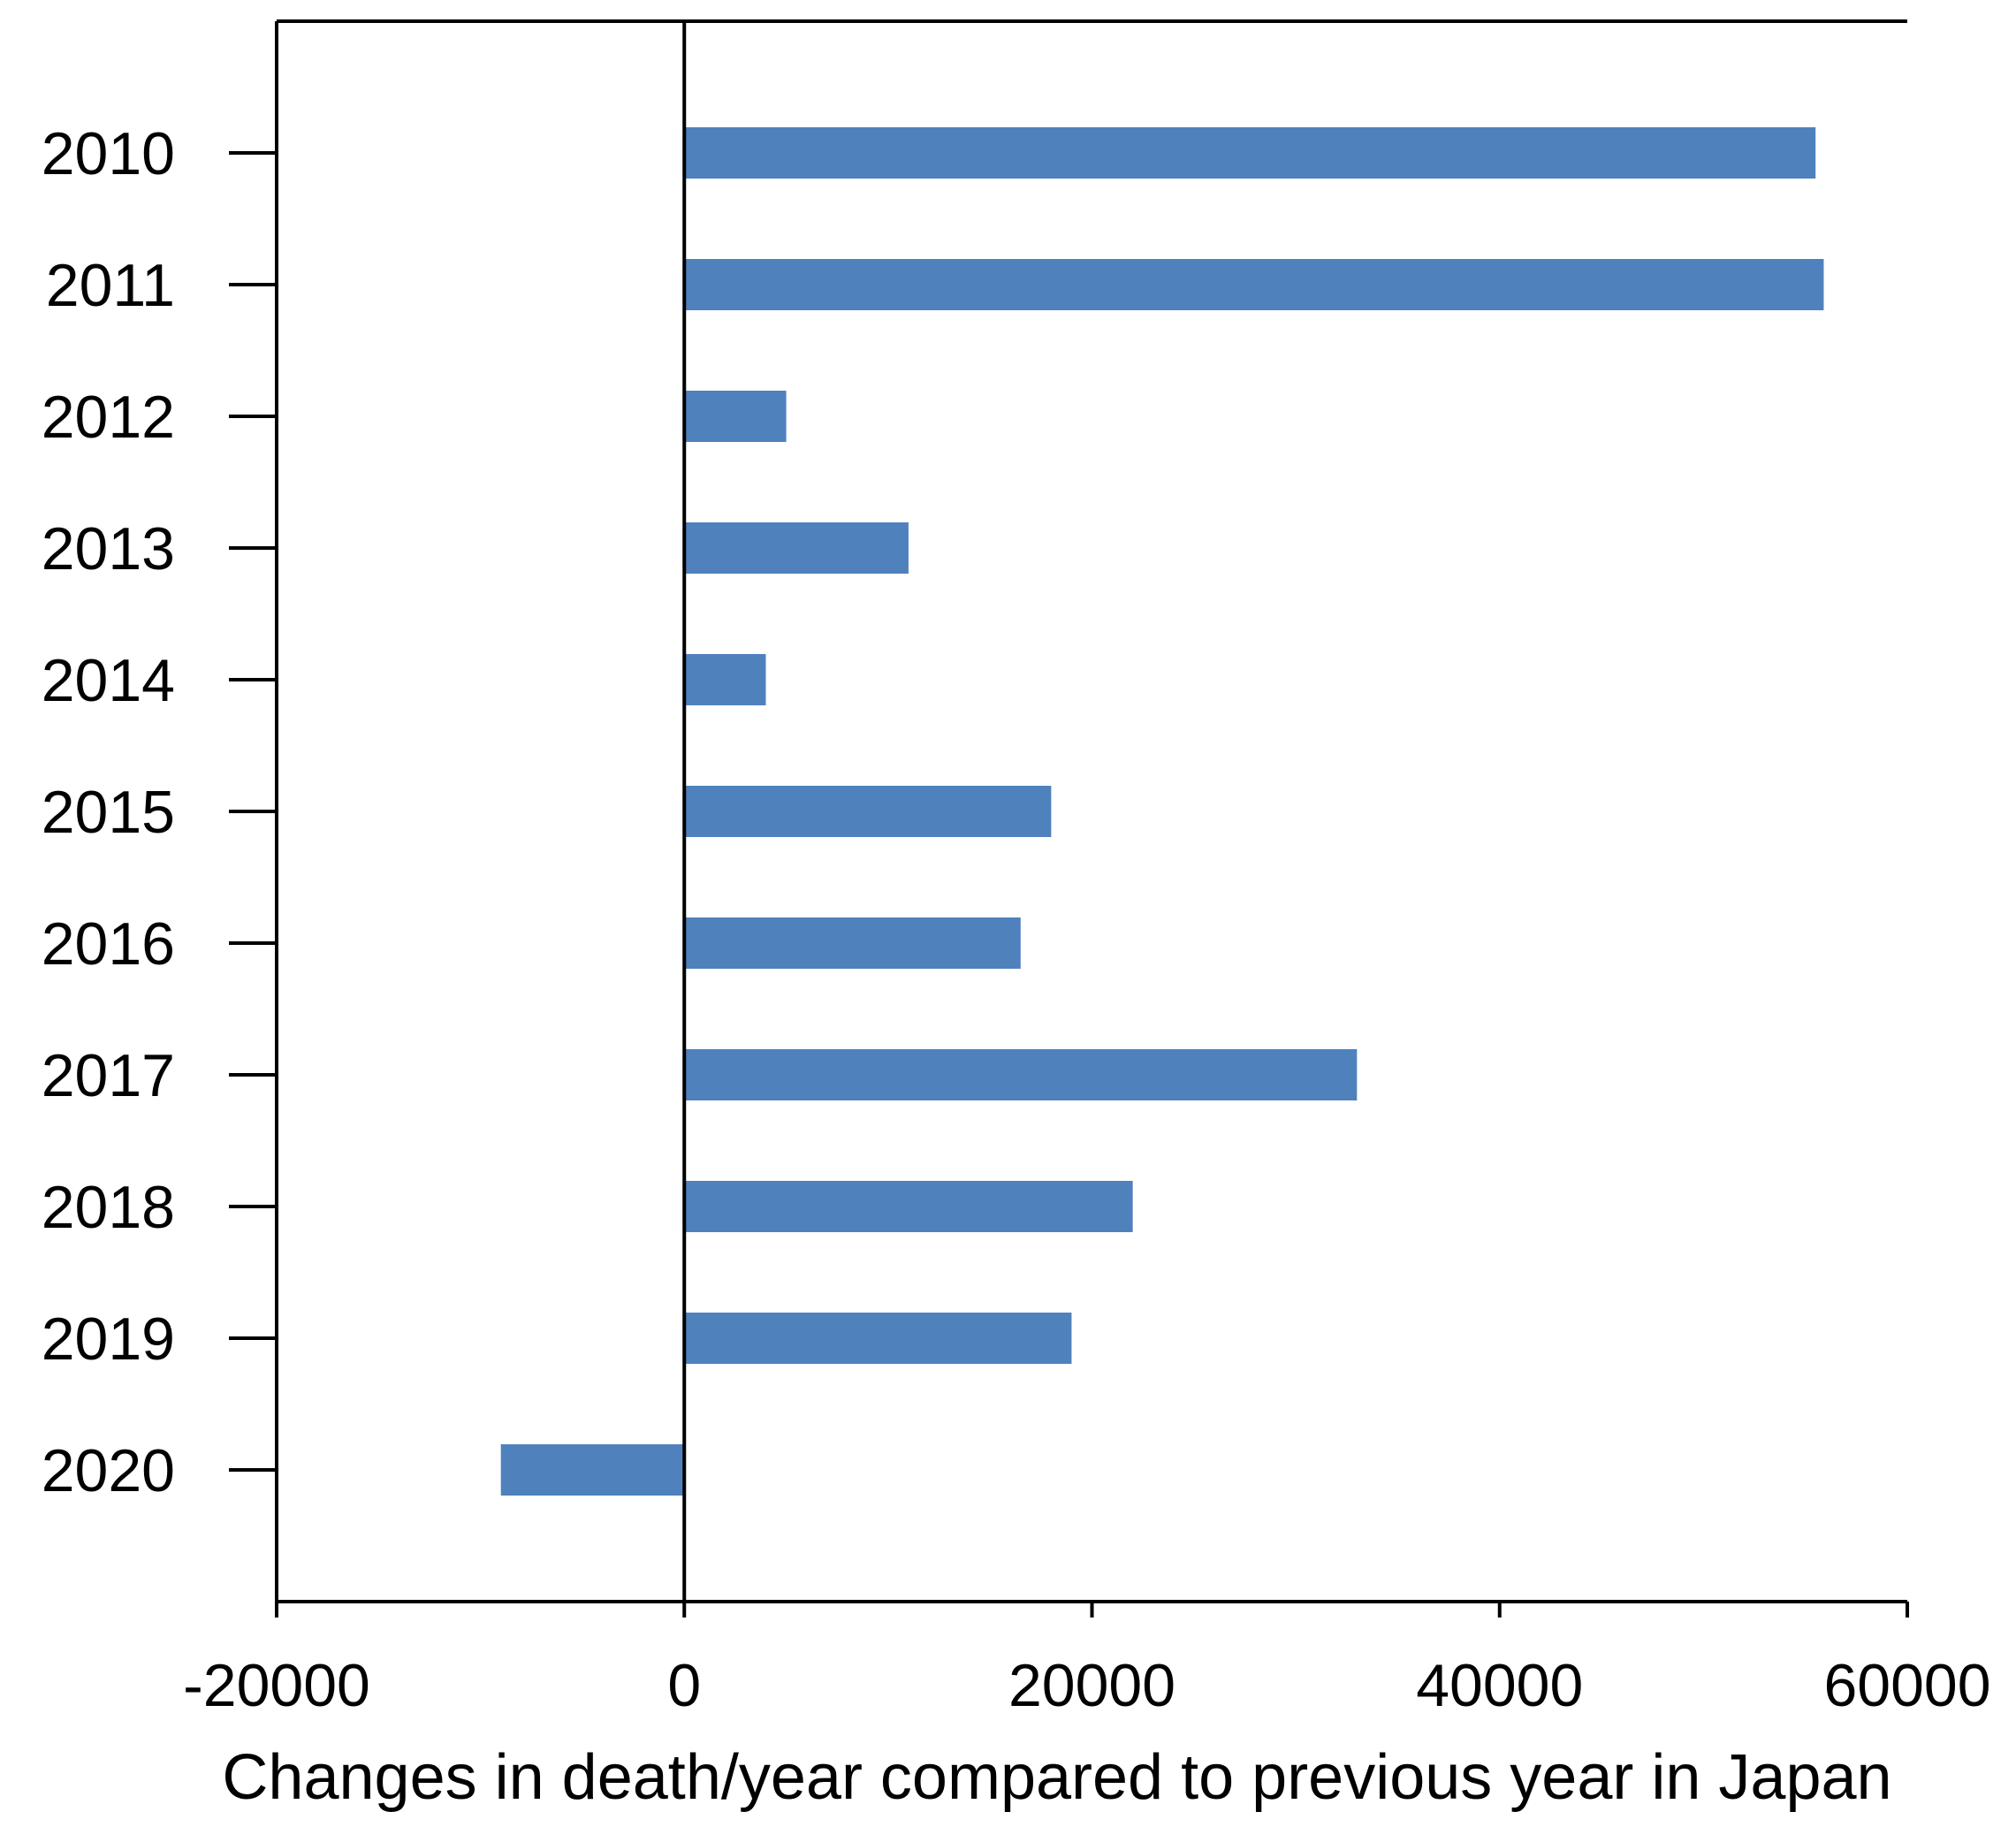 This screenshot has width=2016, height=1827. I want to click on bar-2016, so click(853, 943).